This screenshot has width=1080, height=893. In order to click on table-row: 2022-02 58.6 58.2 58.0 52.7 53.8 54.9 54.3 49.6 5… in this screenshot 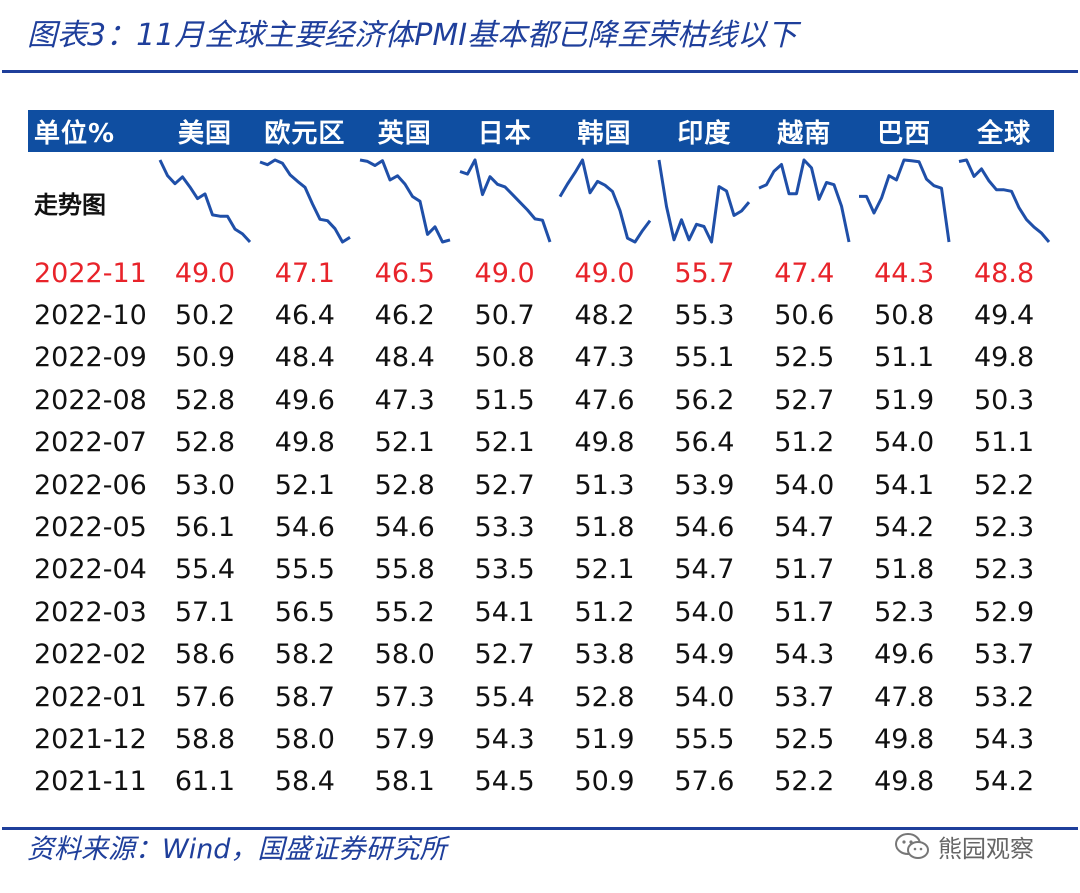, I will do `click(541, 655)`.